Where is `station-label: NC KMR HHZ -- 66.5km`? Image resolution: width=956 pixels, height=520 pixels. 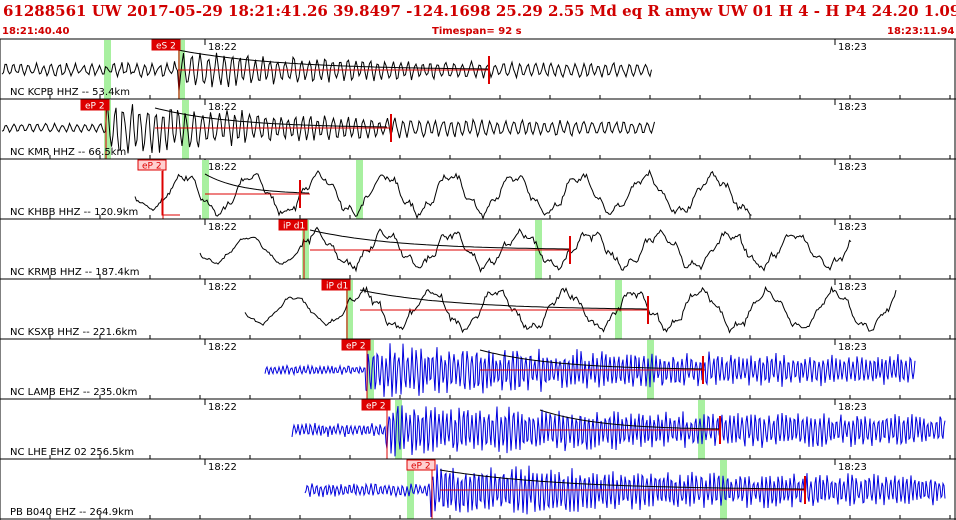 station-label: NC KMR HHZ -- 66.5km is located at coordinates (68, 152).